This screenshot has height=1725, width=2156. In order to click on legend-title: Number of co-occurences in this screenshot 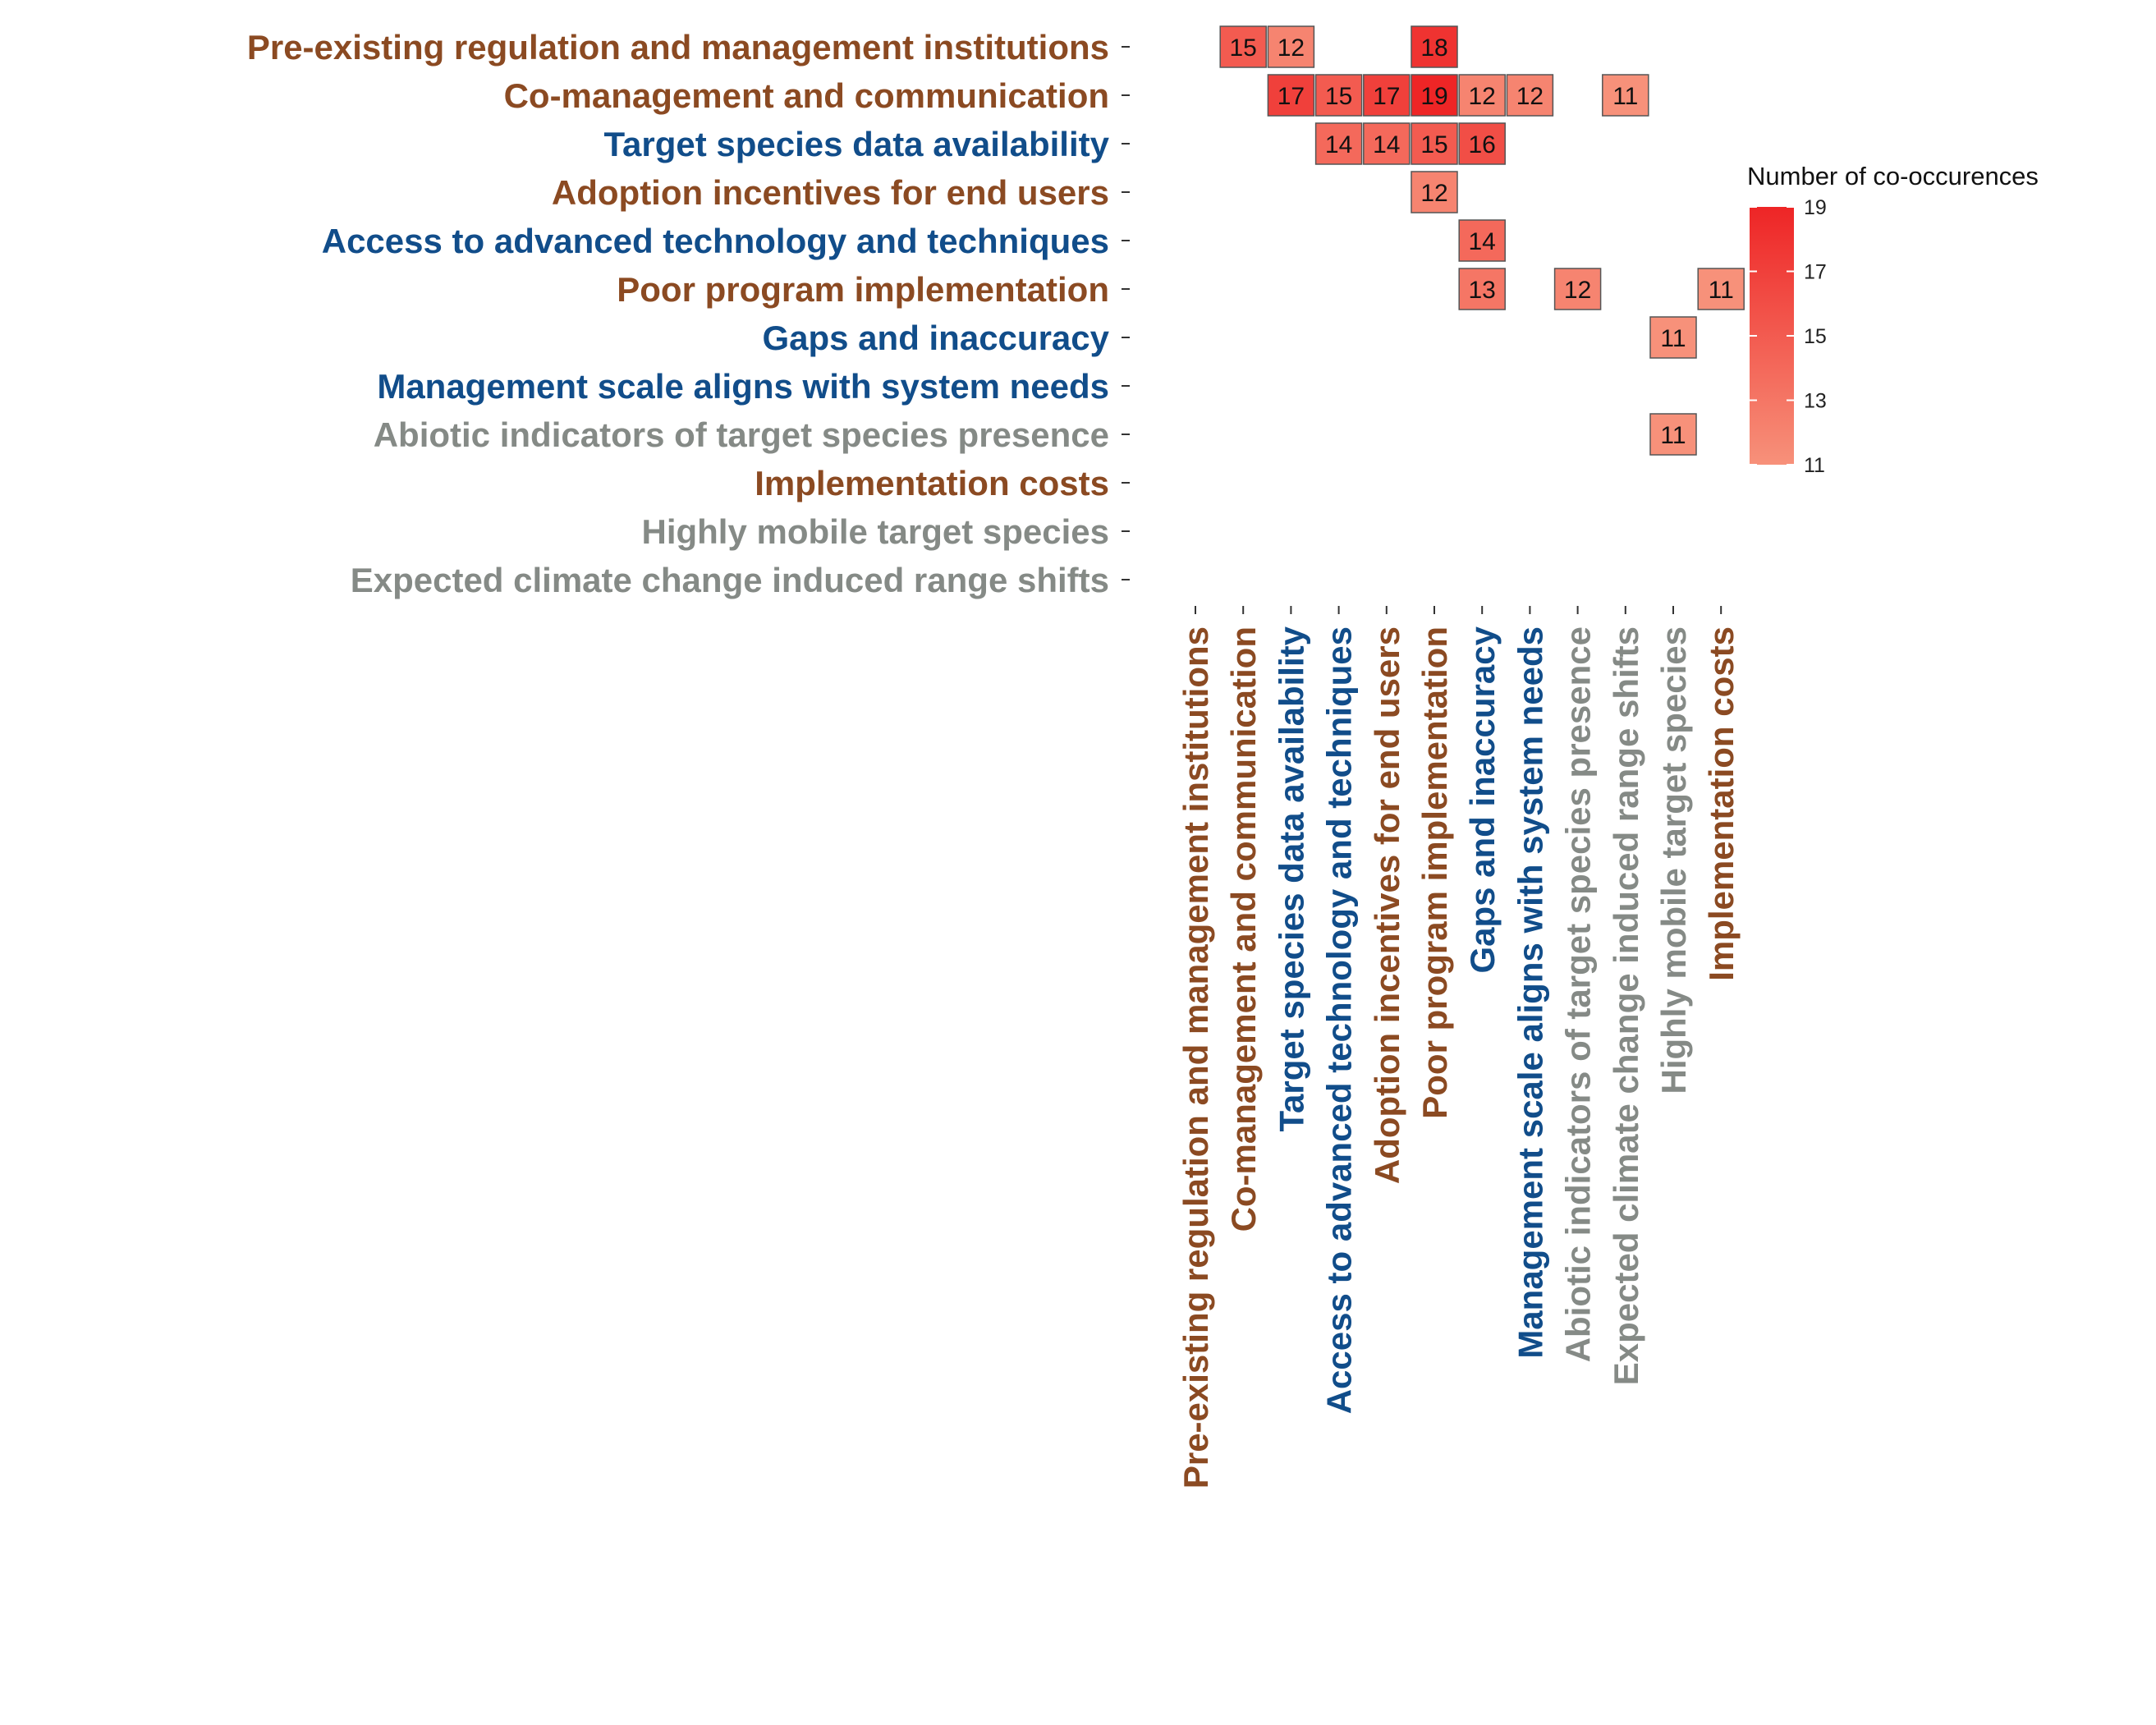, I will do `click(1893, 176)`.